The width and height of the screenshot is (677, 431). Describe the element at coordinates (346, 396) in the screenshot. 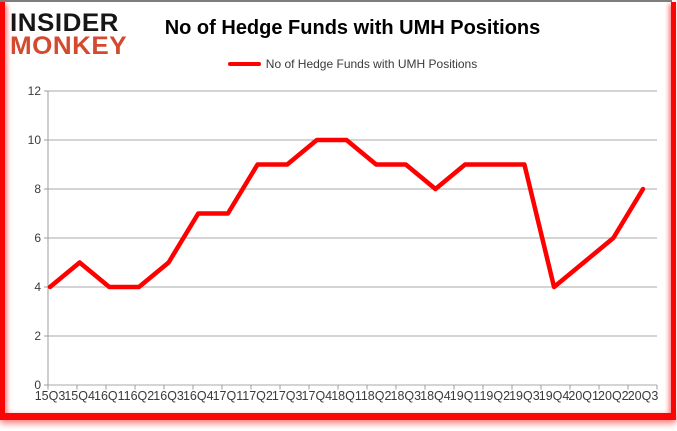

I see `x-axis-label: 18Q1` at that location.